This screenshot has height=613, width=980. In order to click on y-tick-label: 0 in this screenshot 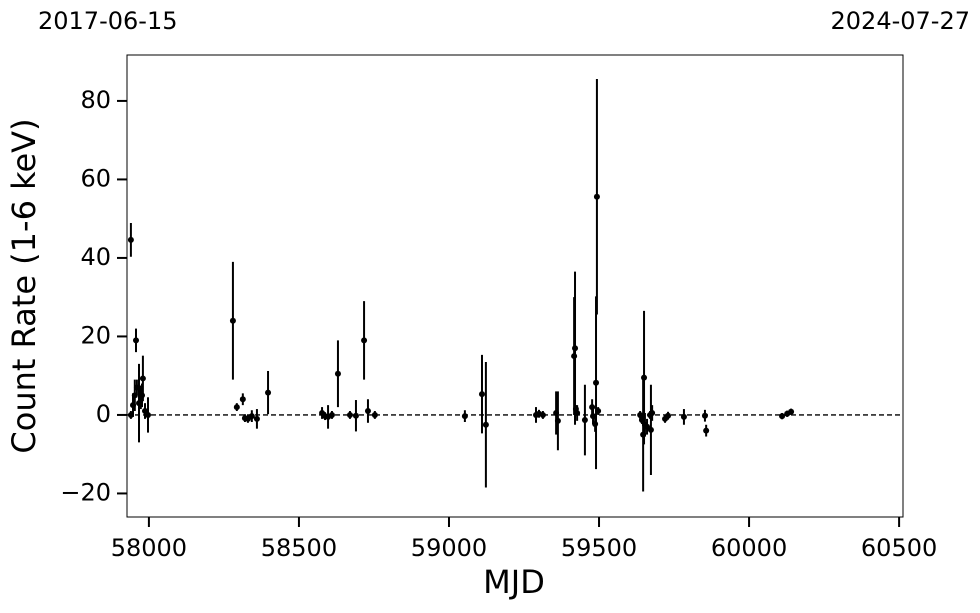, I will do `click(103, 414)`.